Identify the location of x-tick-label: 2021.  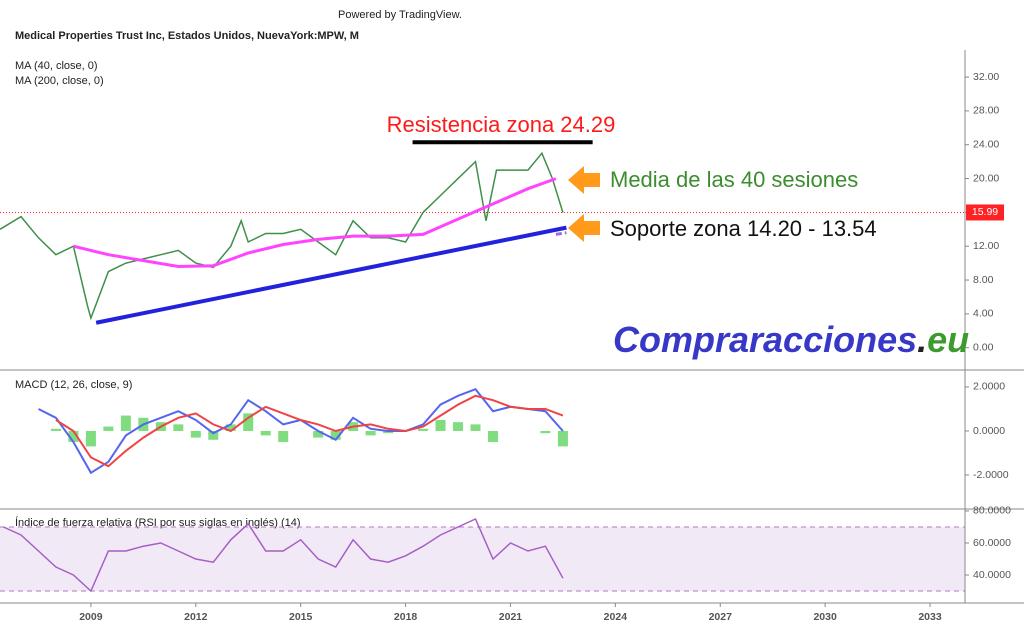
(511, 617).